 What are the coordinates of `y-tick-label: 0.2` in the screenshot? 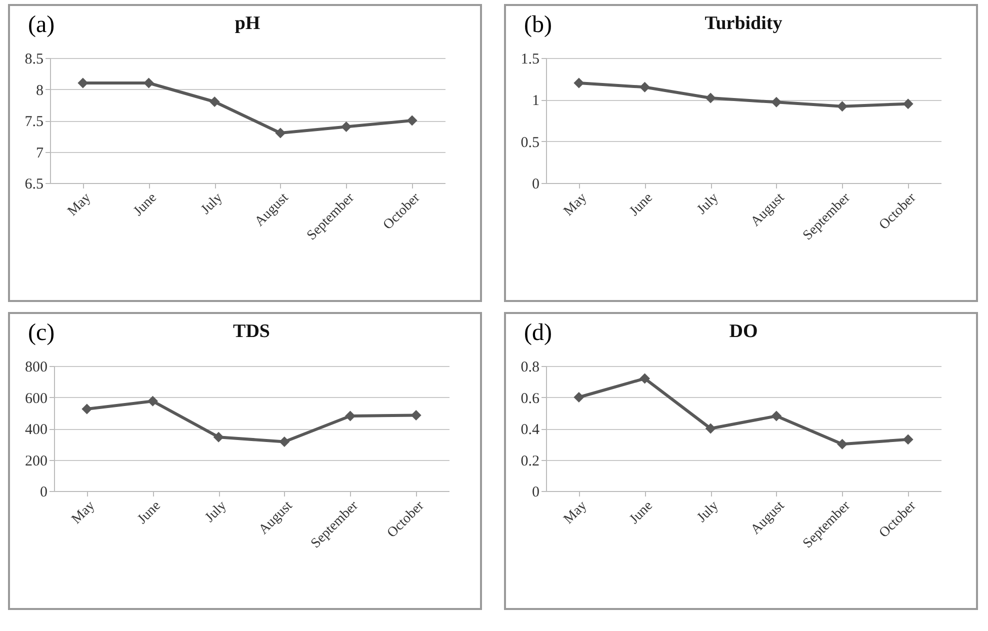 It's located at (530, 461).